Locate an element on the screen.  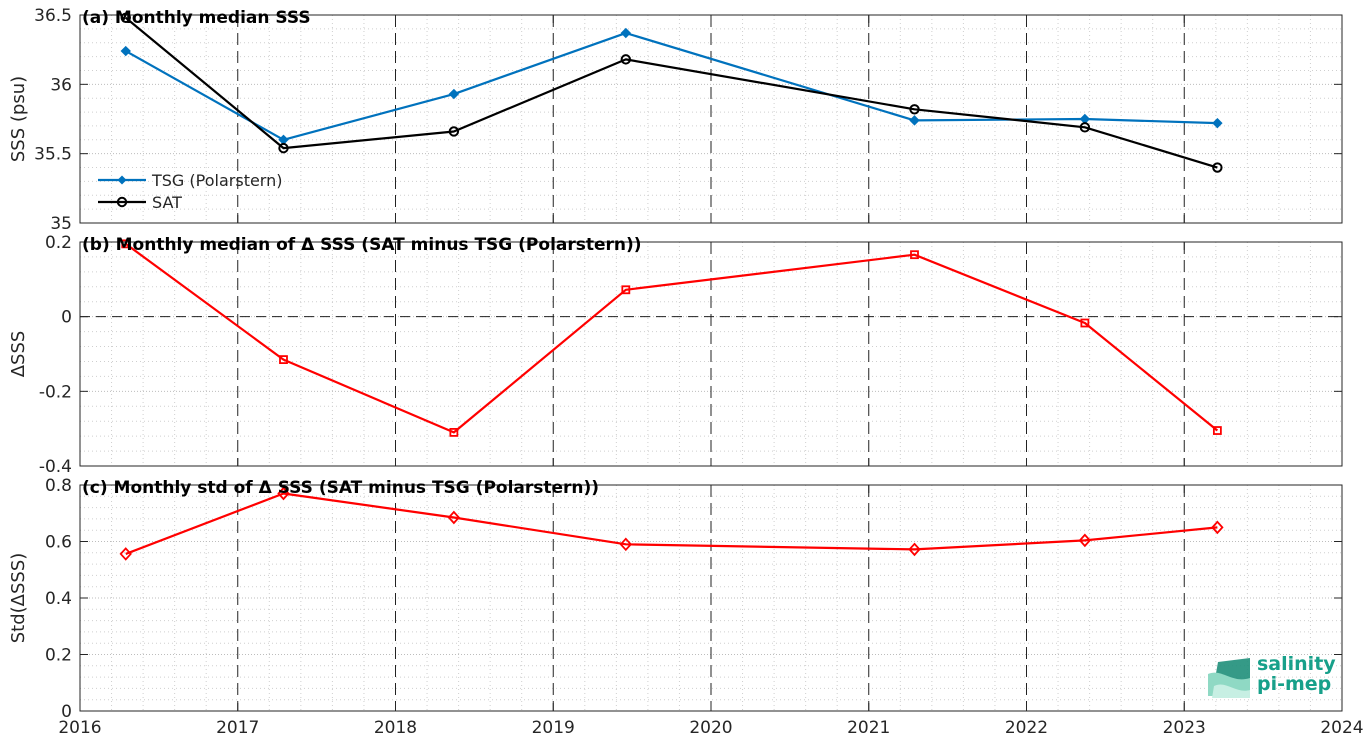
x-tick-label: 2022 is located at coordinates (1026, 728).